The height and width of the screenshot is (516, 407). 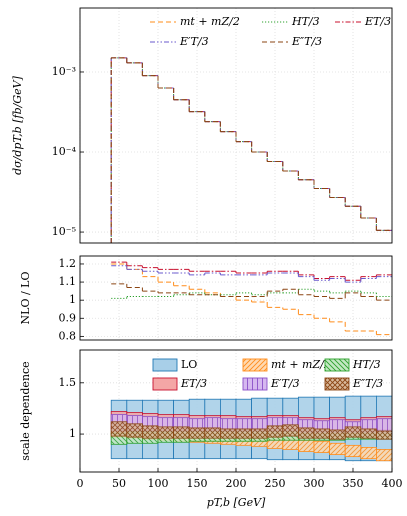 What do you see at coordinates (64, 71) in the screenshot?
I see `y-tick-label: 10⁻³` at bounding box center [64, 71].